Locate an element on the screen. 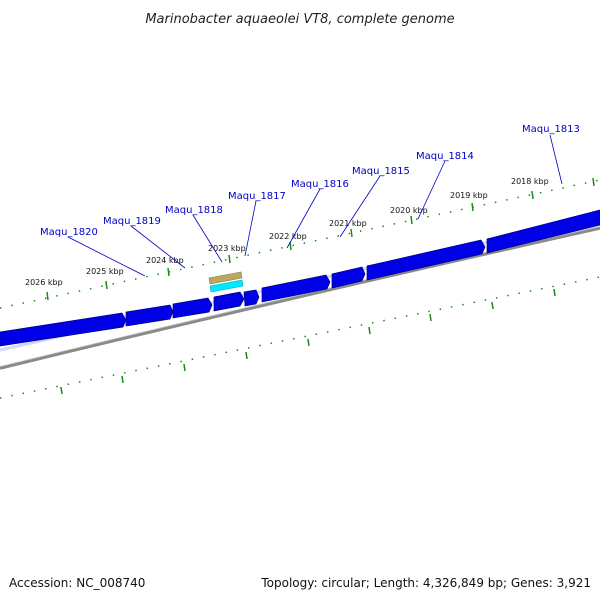 This screenshot has width=600, height=600. gene-label: Maqu_1813 is located at coordinates (551, 129).